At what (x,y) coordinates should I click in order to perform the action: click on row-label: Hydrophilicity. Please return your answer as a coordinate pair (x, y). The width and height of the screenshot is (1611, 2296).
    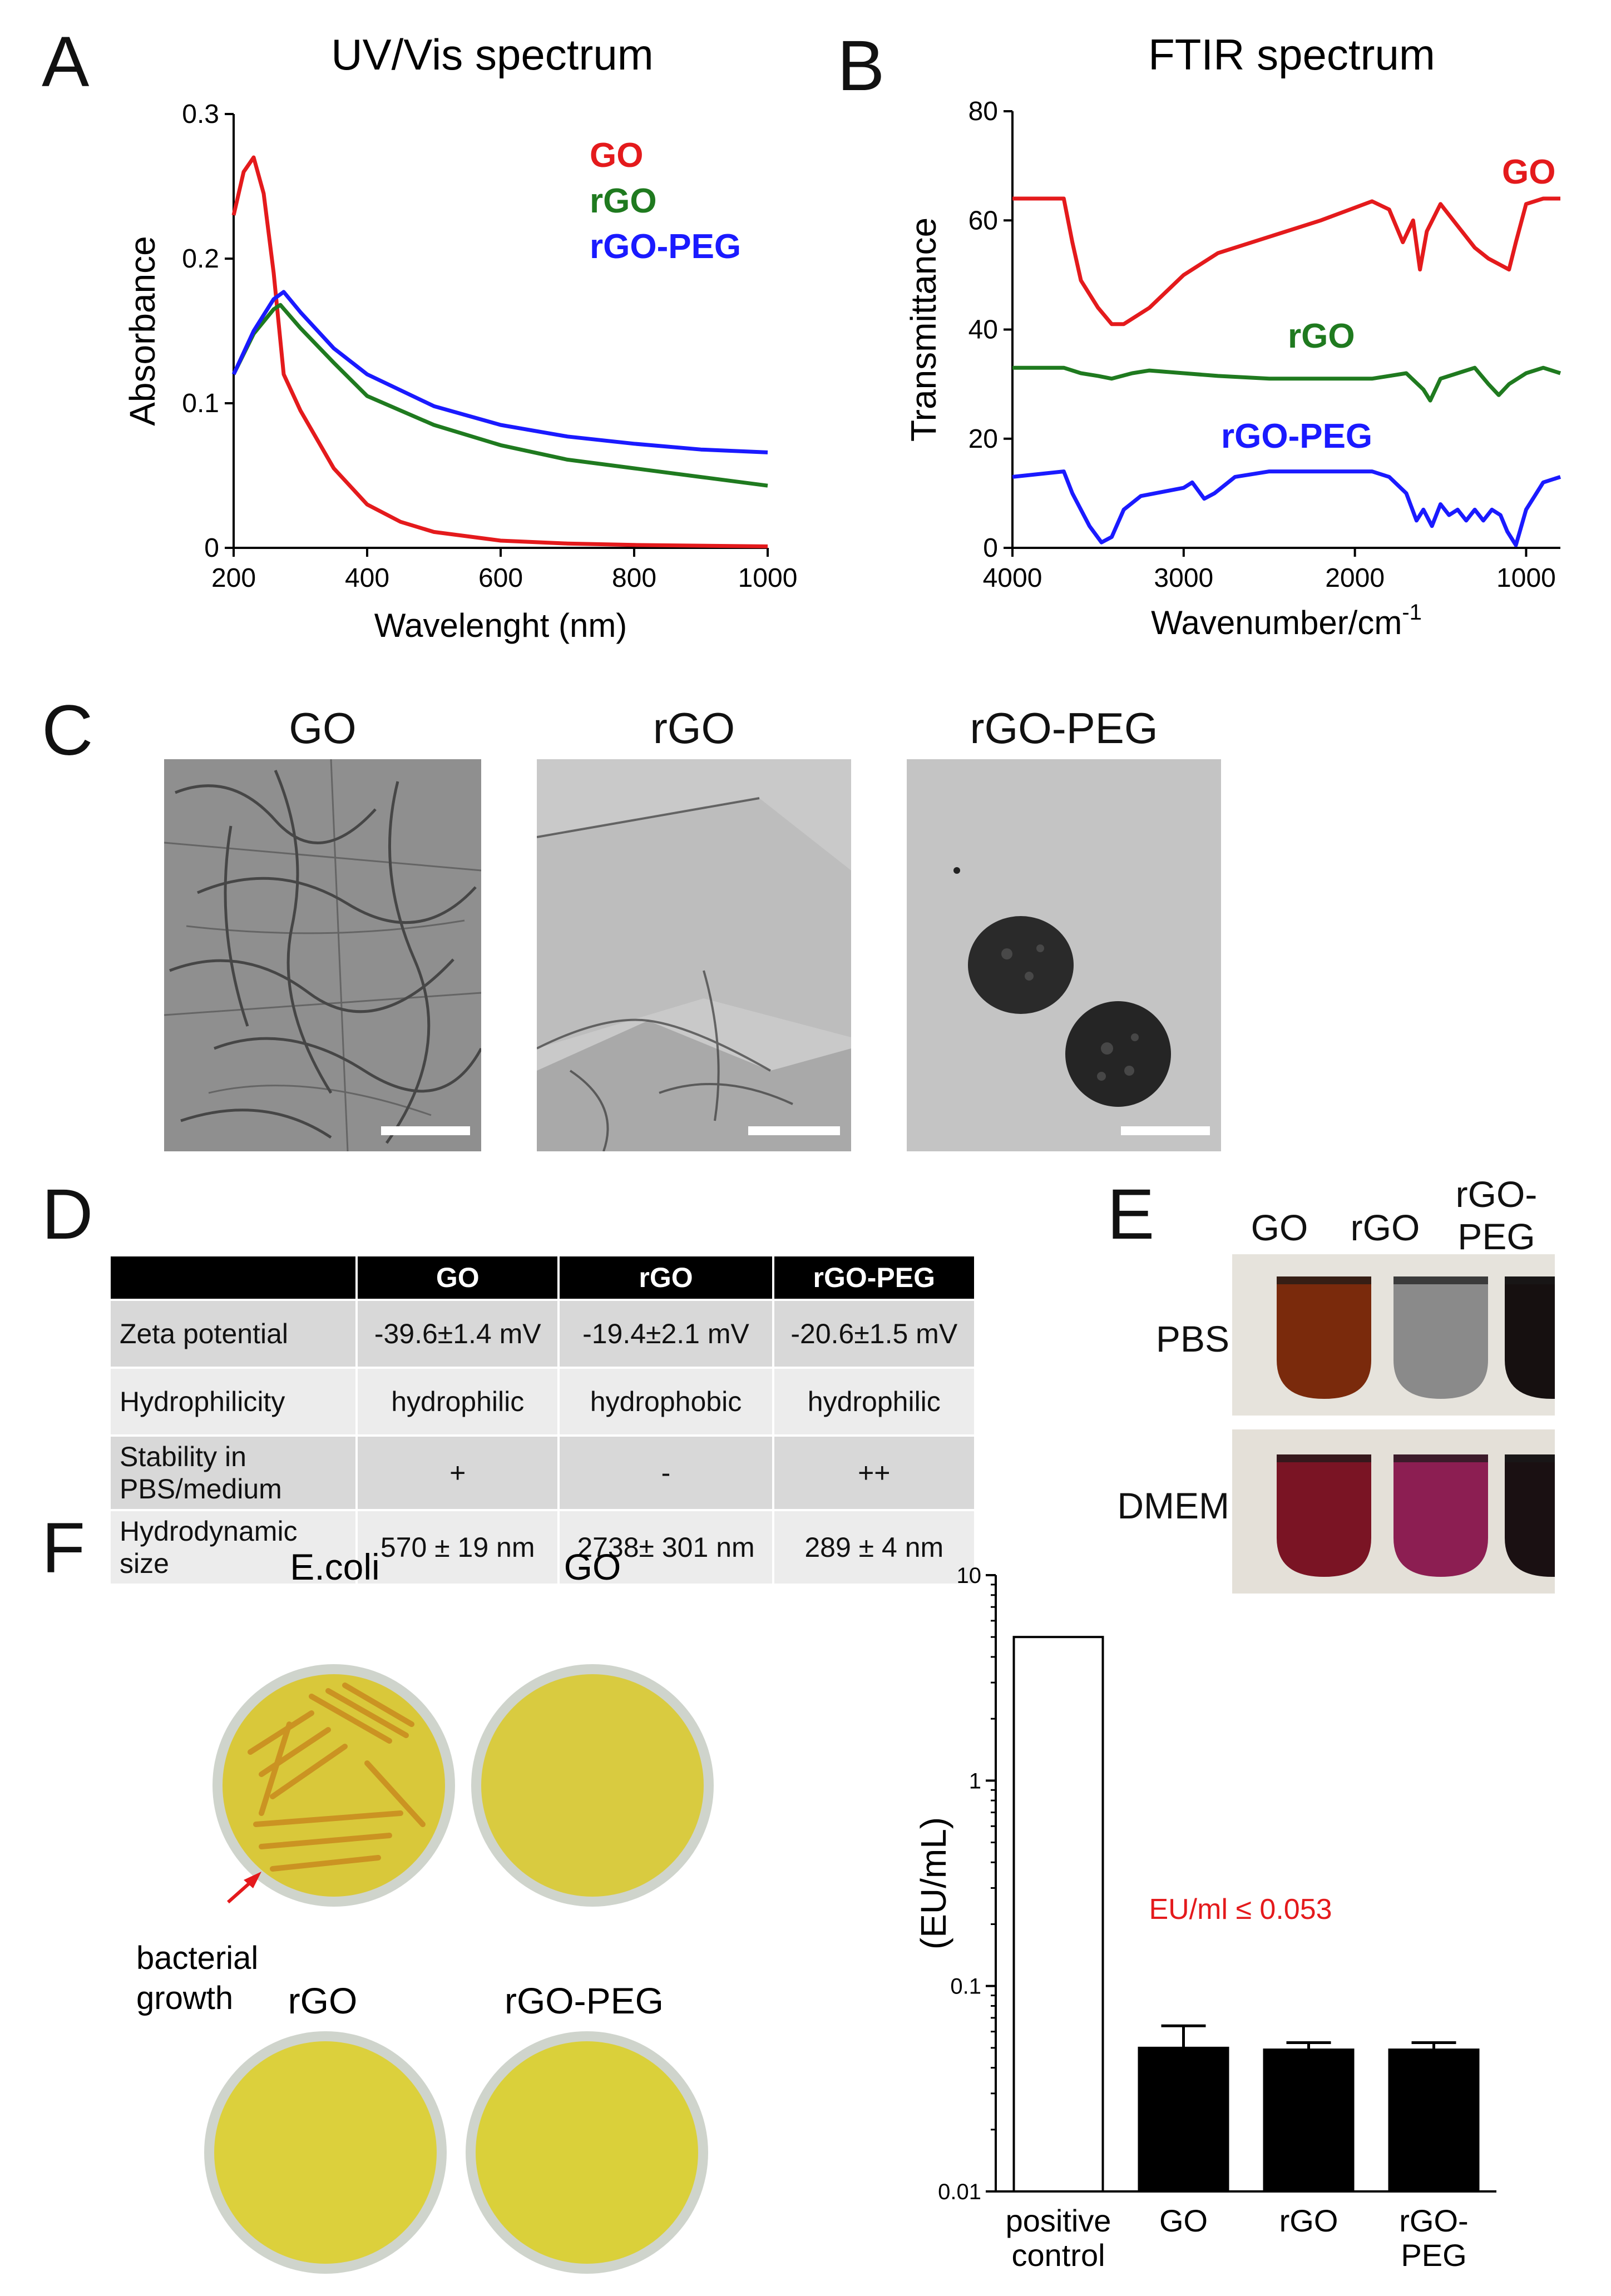
    Looking at the image, I should click on (233, 1402).